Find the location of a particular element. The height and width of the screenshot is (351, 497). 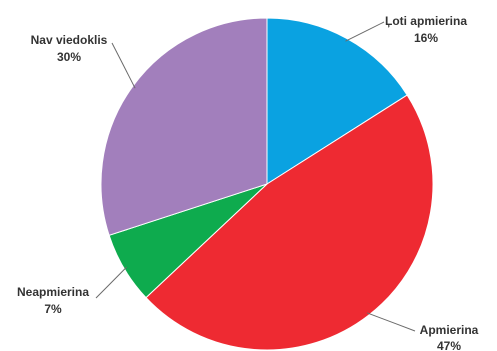

leader-line-nav-viedoklis is located at coordinates (123, 65).